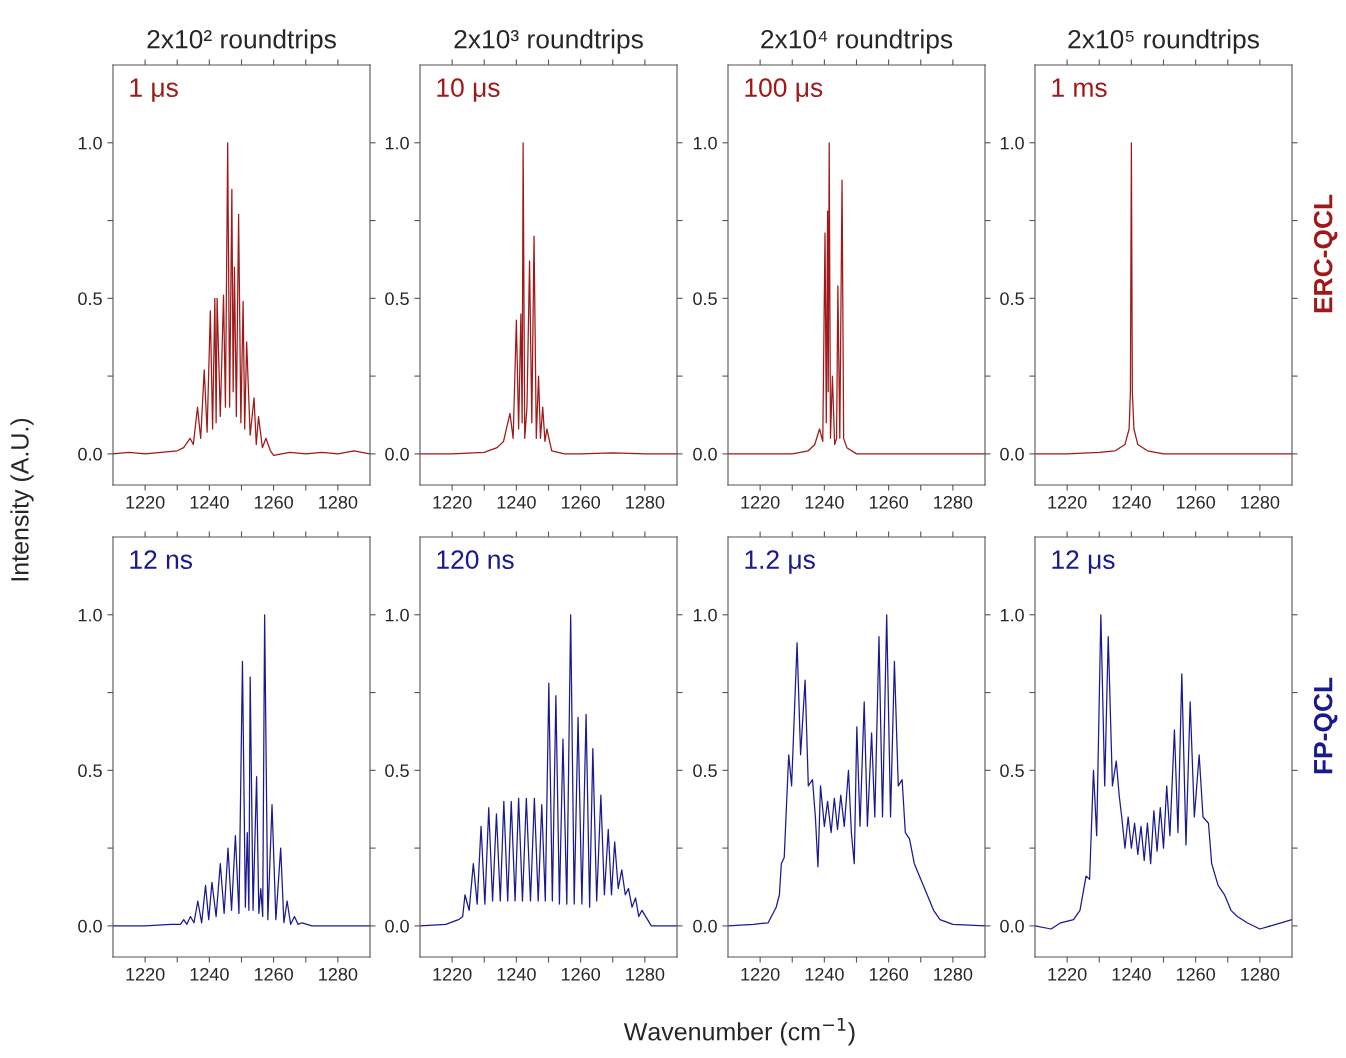 This screenshot has width=1346, height=1058. Describe the element at coordinates (468, 90) in the screenshot. I see `annotation: 10 μs` at that location.